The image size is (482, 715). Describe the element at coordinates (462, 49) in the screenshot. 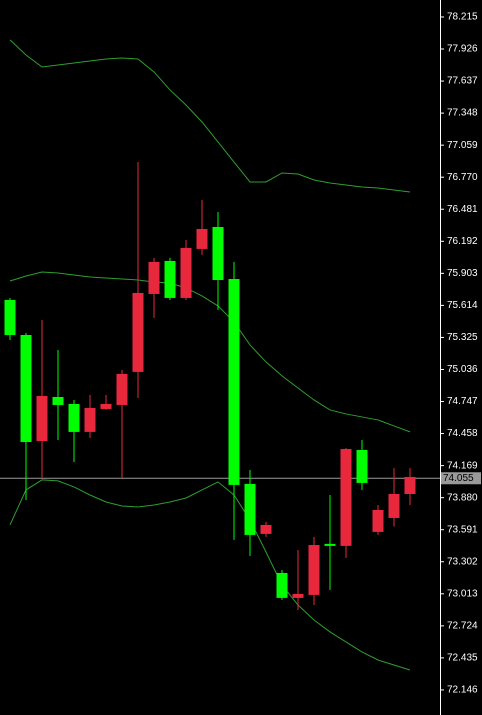

I see `y-tick-label: 77.926` at that location.